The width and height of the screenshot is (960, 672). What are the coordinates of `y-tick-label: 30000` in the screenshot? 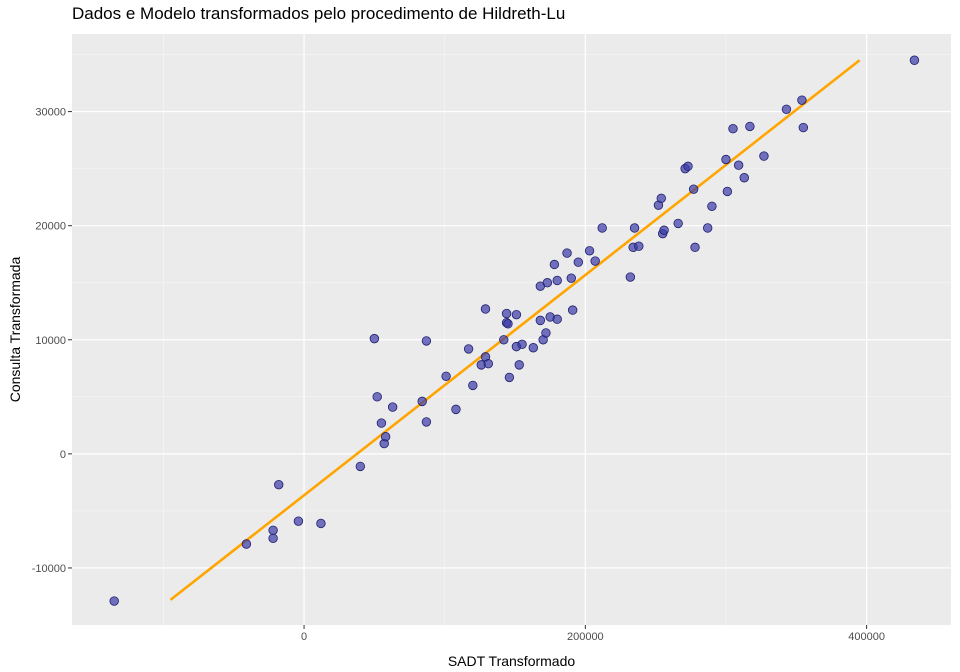 It's located at (50, 113).